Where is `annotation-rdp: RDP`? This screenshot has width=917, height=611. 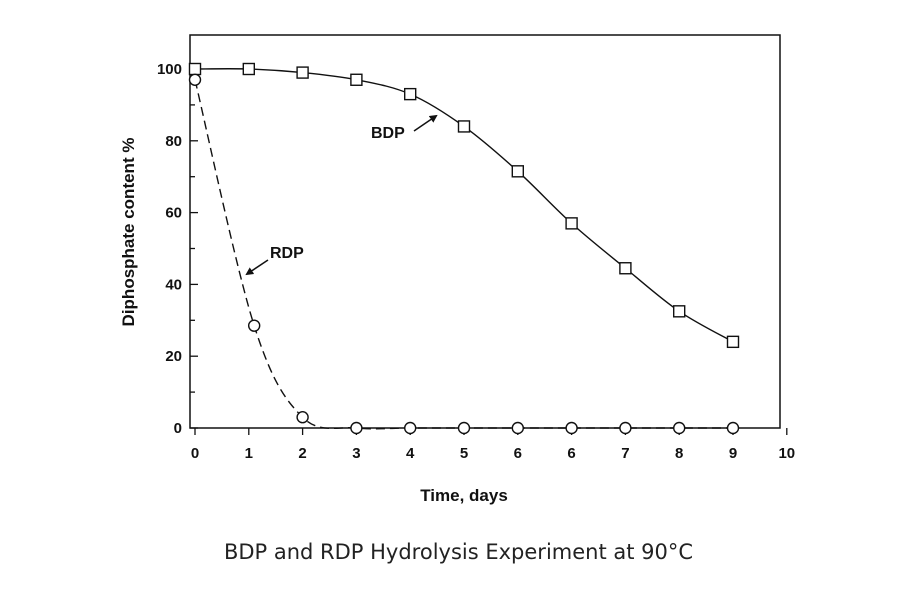
annotation-rdp: RDP is located at coordinates (287, 253).